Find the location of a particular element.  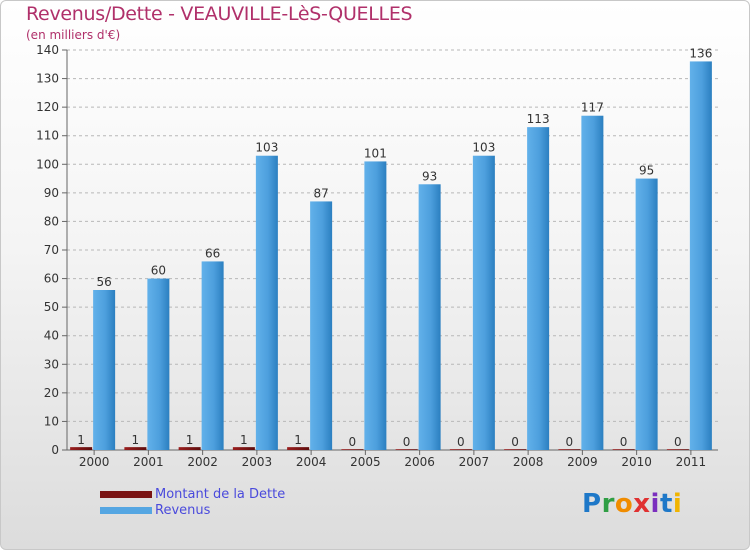

legend-item-revenus: Revenus is located at coordinates (192, 510).